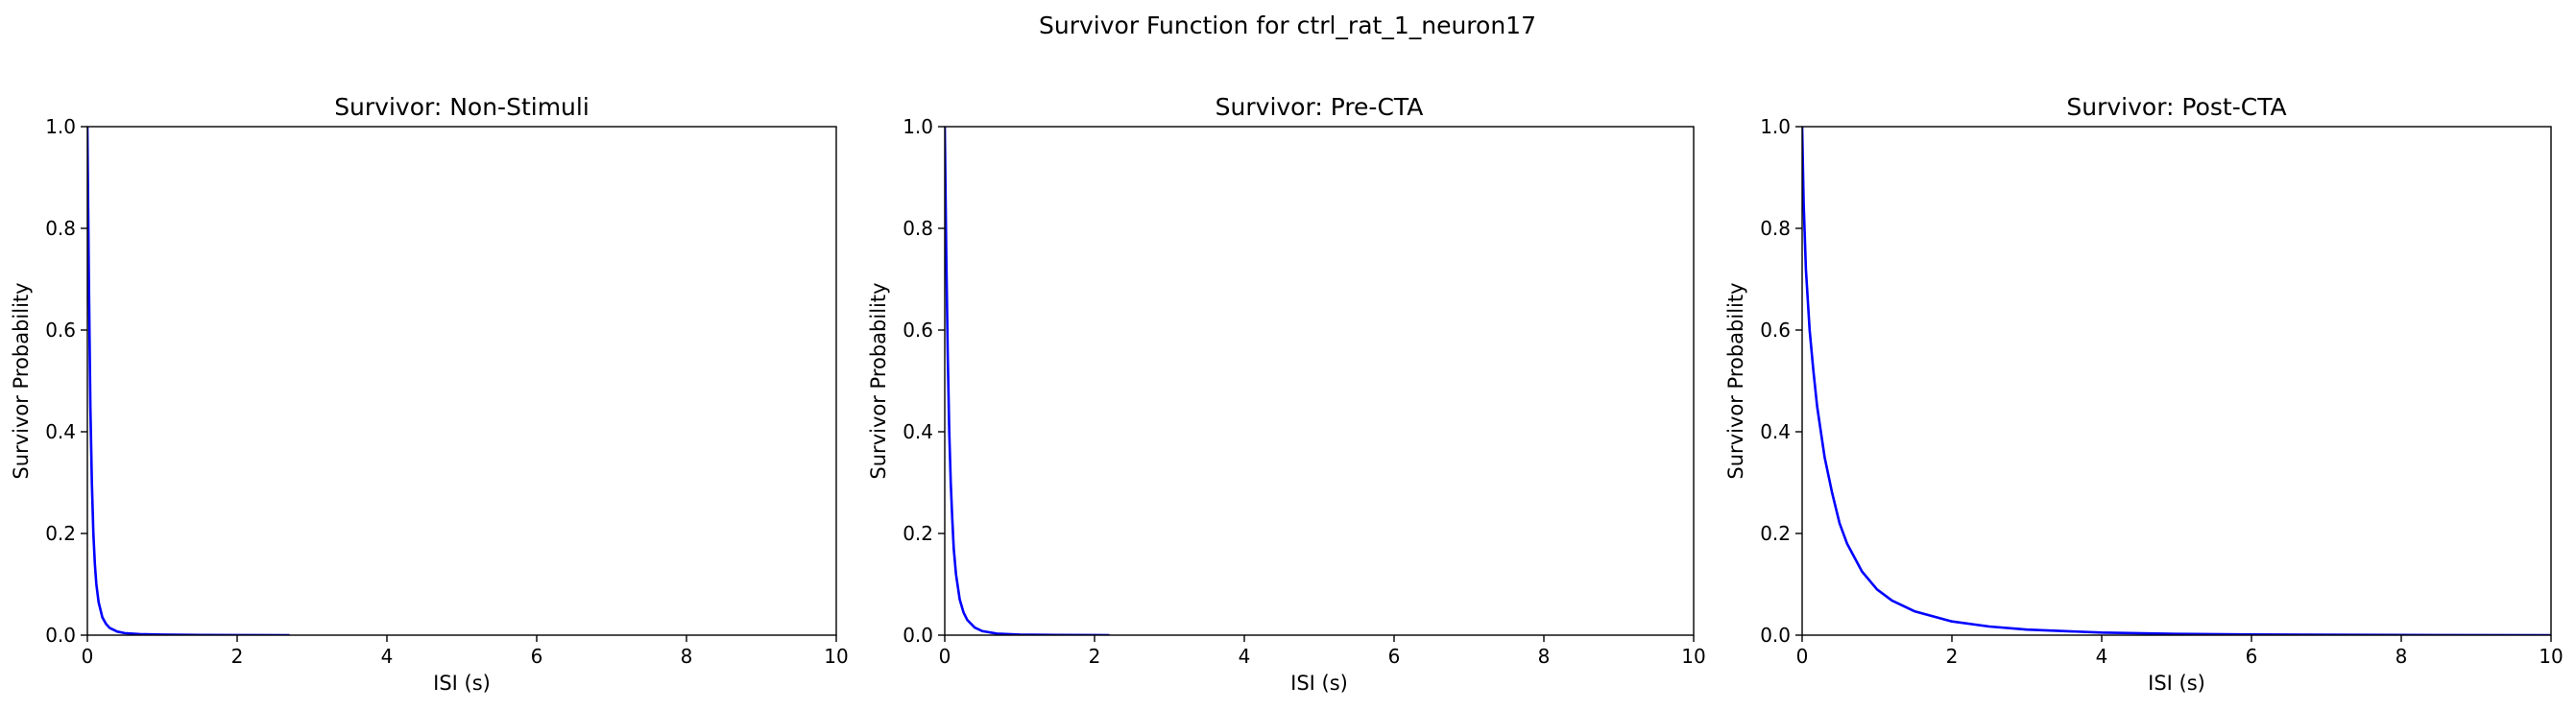 This screenshot has width=2576, height=710. I want to click on subplot-title: Survivor: Post-CTA, so click(2176, 107).